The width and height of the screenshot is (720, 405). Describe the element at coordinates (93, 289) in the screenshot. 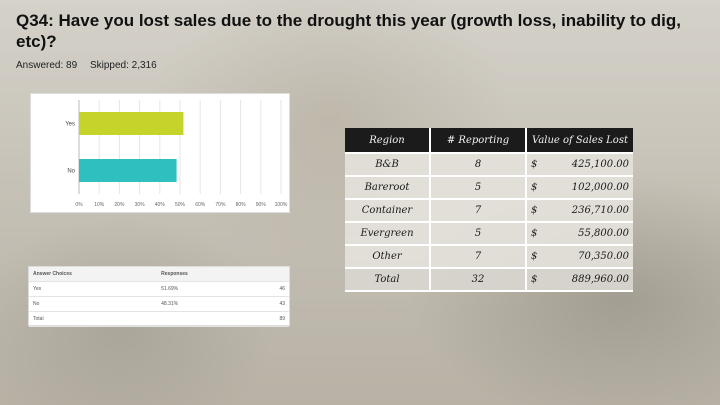

I see `answer-choice: Yes` at that location.